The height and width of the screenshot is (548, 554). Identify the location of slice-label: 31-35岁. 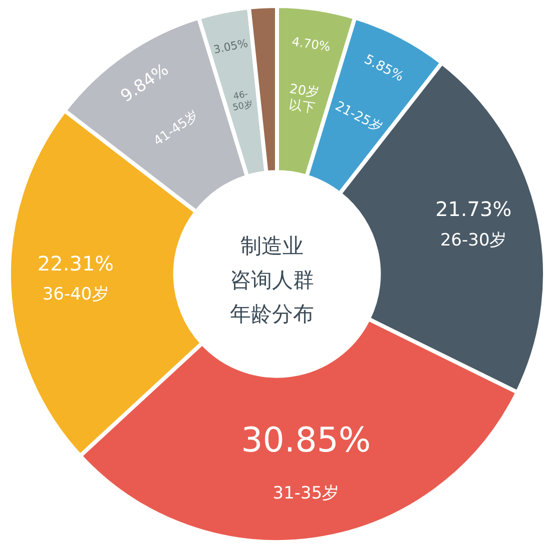
(306, 493).